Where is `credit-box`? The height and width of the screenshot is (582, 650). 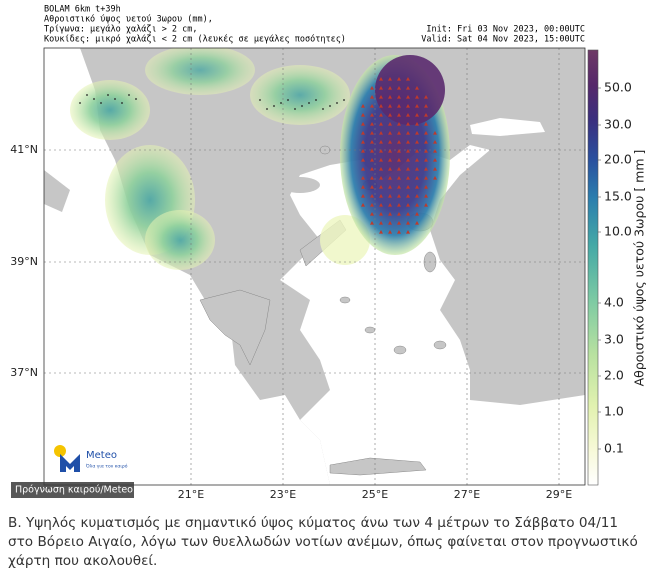
credit-box is located at coordinates (72, 490).